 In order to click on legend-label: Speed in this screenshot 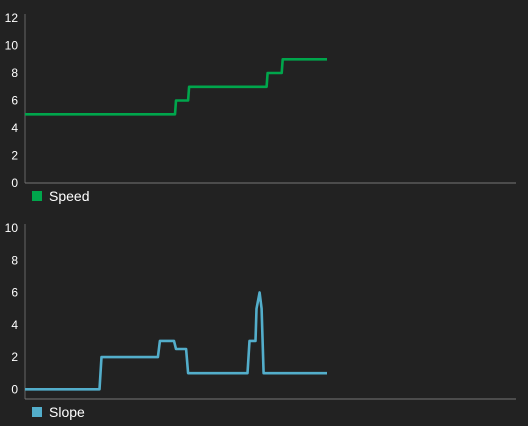, I will do `click(69, 196)`.